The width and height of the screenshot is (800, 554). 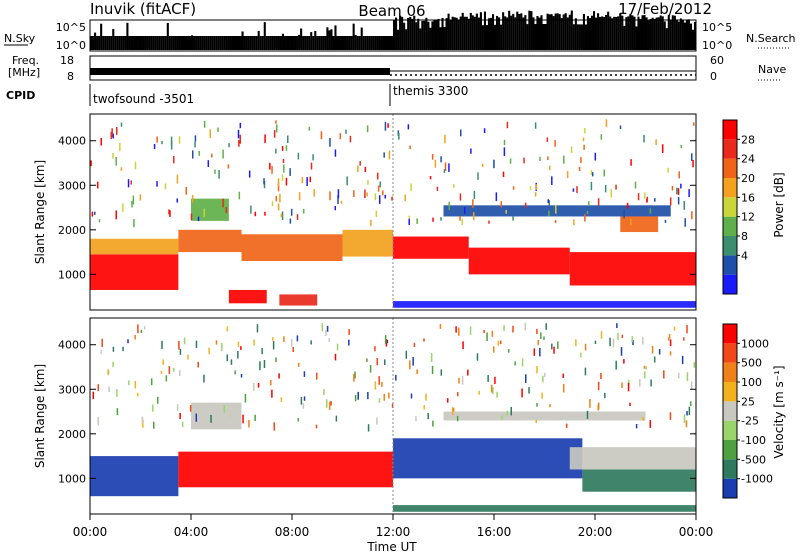 I want to click on y-tick-label: 4000, so click(x=72, y=141).